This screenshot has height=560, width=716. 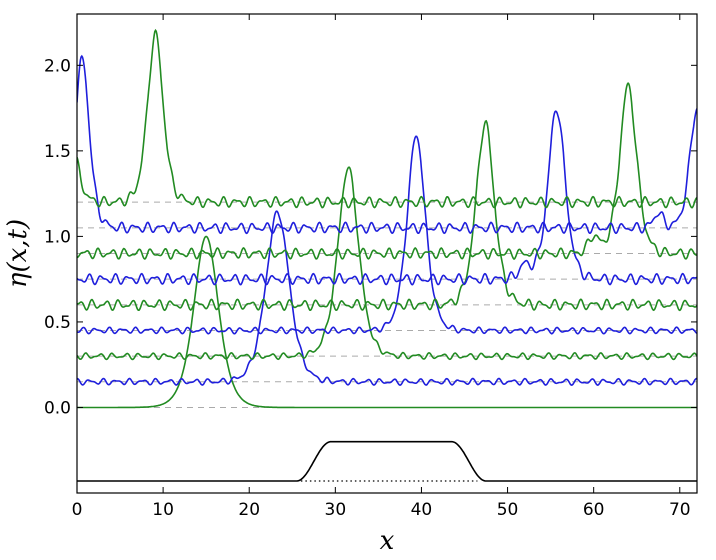 I want to click on bottom-profile-group, so click(x=387, y=461).